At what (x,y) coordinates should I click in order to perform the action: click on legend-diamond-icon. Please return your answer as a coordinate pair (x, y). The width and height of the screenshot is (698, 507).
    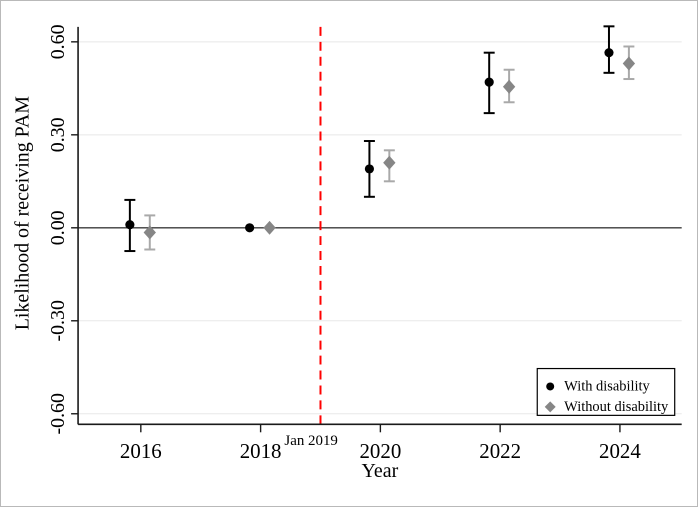
    Looking at the image, I should click on (550, 407).